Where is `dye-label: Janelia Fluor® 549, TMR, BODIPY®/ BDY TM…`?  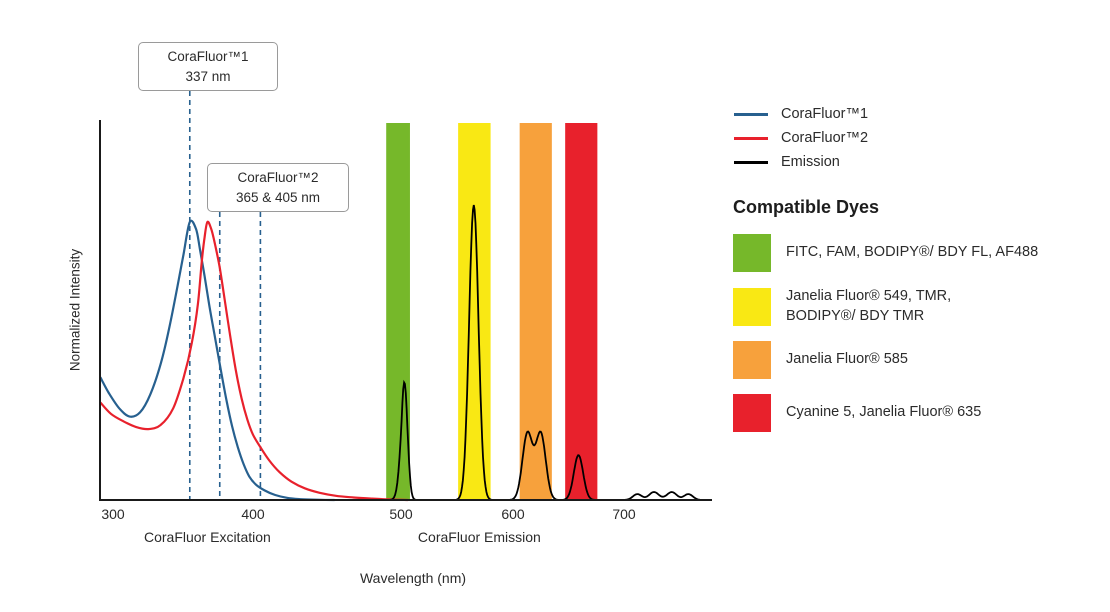 dye-label: Janelia Fluor® 549, TMR, BODIPY®/ BDY TM… is located at coordinates (869, 306).